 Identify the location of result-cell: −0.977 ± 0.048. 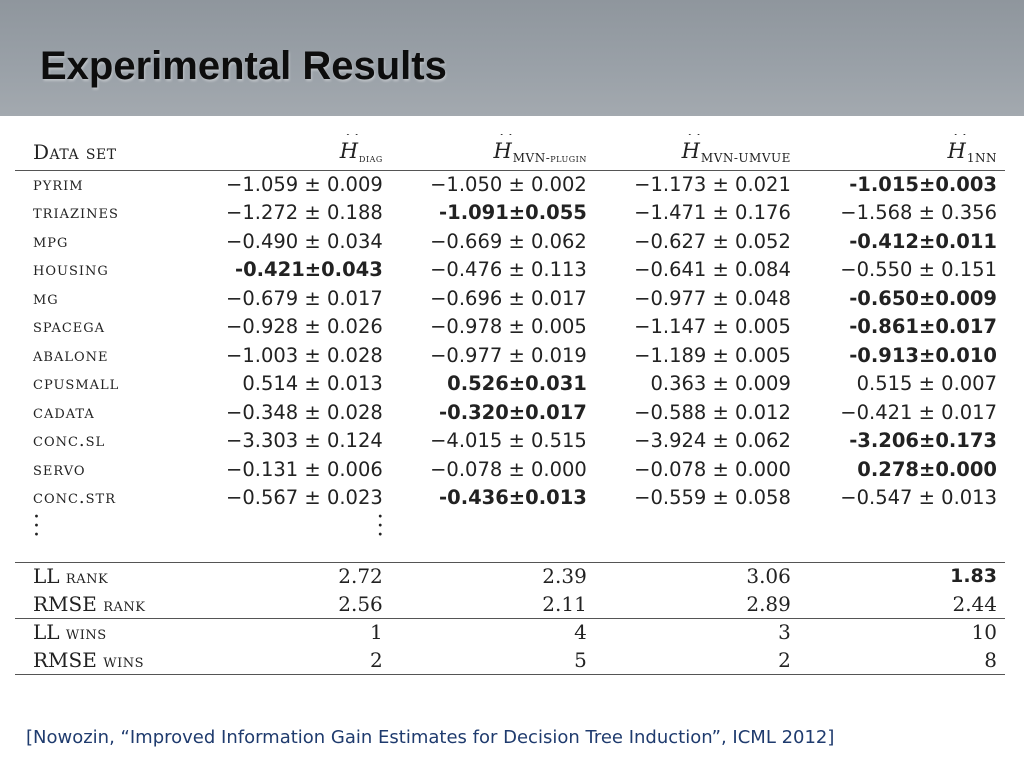
(712, 298).